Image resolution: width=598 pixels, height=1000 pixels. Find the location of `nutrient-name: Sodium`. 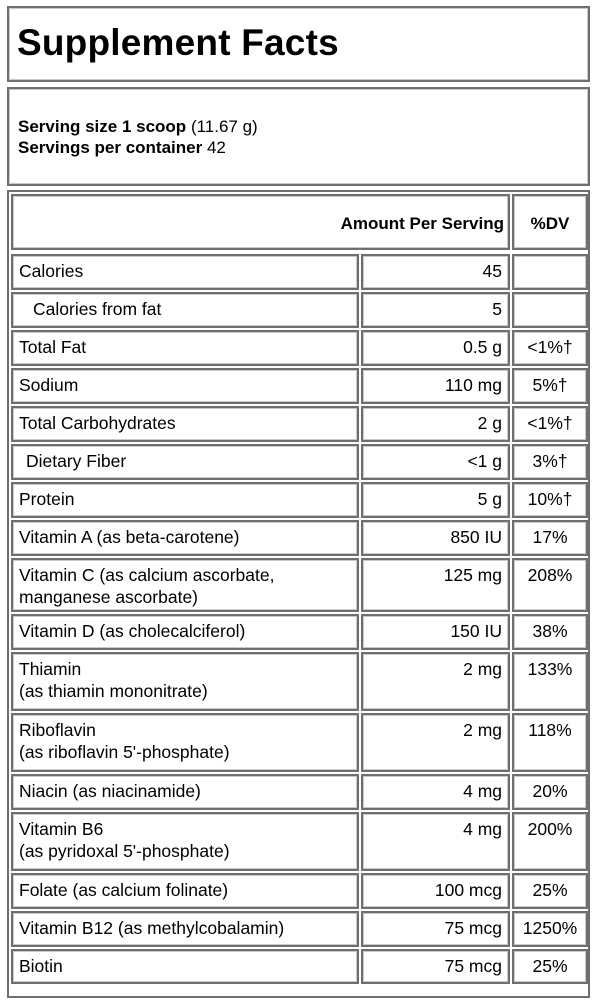

nutrient-name: Sodium is located at coordinates (185, 386).